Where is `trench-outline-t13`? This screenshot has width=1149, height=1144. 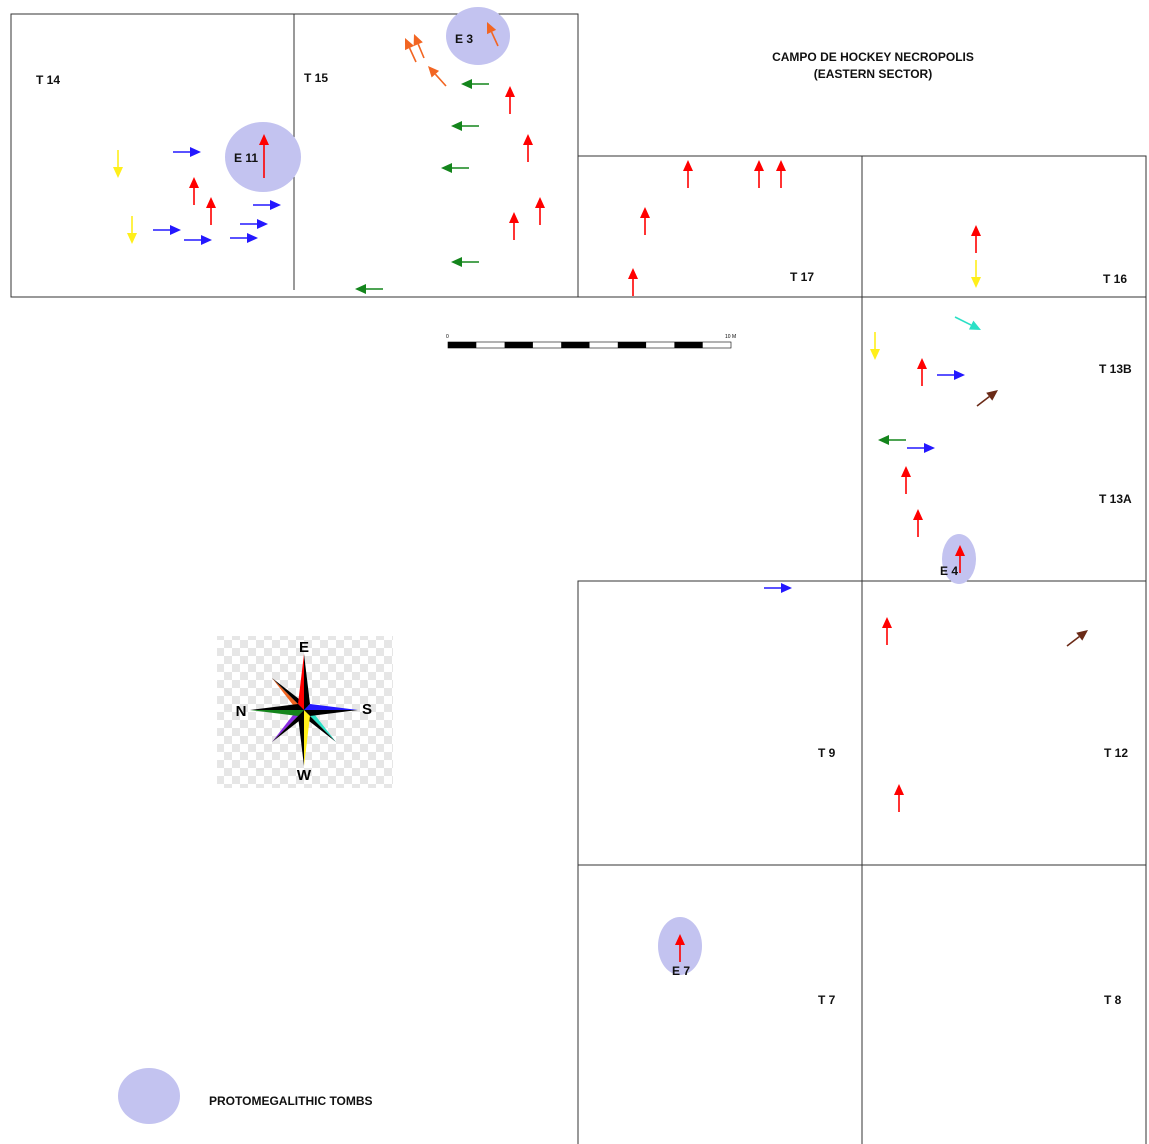 trench-outline-t13 is located at coordinates (1004, 439).